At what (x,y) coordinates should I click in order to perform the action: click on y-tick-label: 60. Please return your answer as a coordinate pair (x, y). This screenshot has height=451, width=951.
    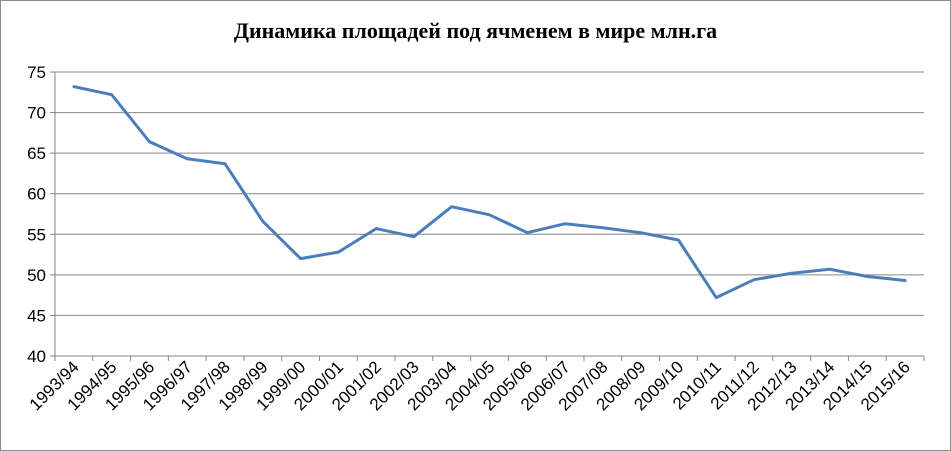
    Looking at the image, I should click on (36, 194).